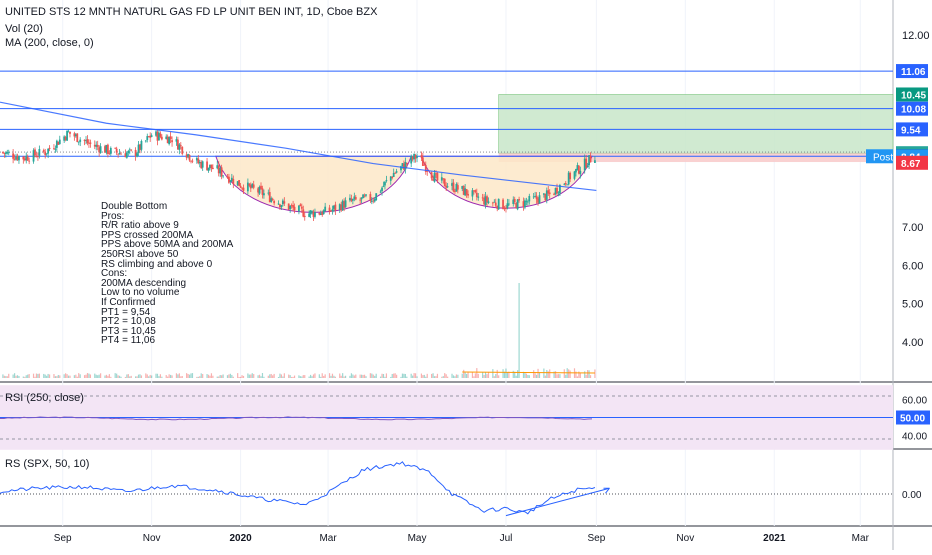 Image resolution: width=932 pixels, height=555 pixels. What do you see at coordinates (912, 419) in the screenshot?
I see `rsi-current-label: 50.00` at bounding box center [912, 419].